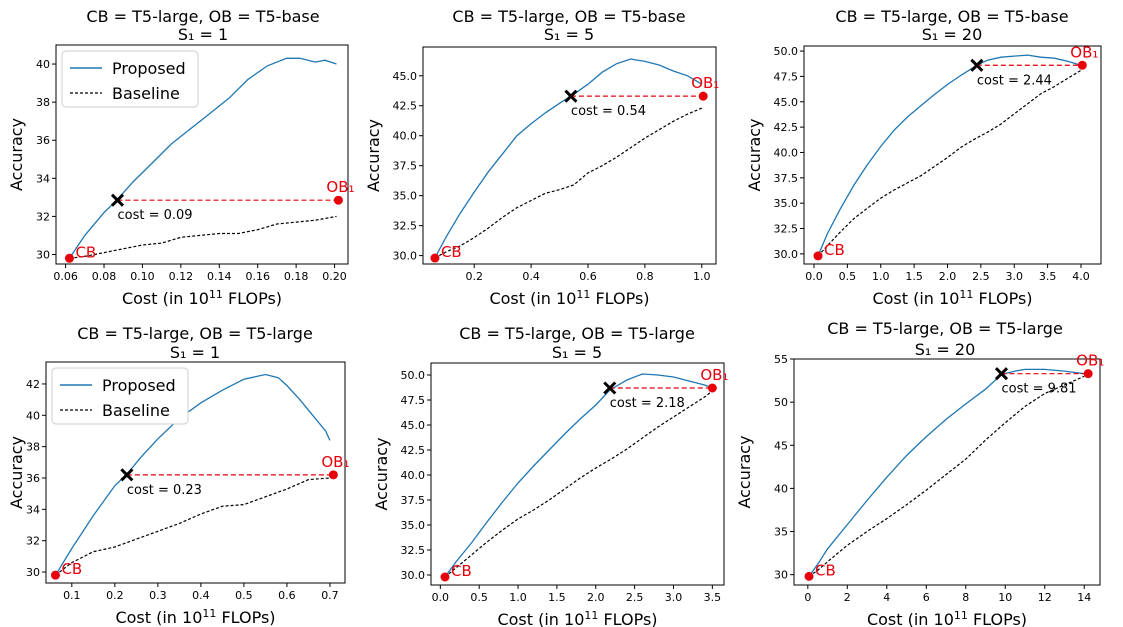 The width and height of the screenshot is (1123, 627). What do you see at coordinates (674, 597) in the screenshot?
I see `x-tick-label: 3.0` at bounding box center [674, 597].